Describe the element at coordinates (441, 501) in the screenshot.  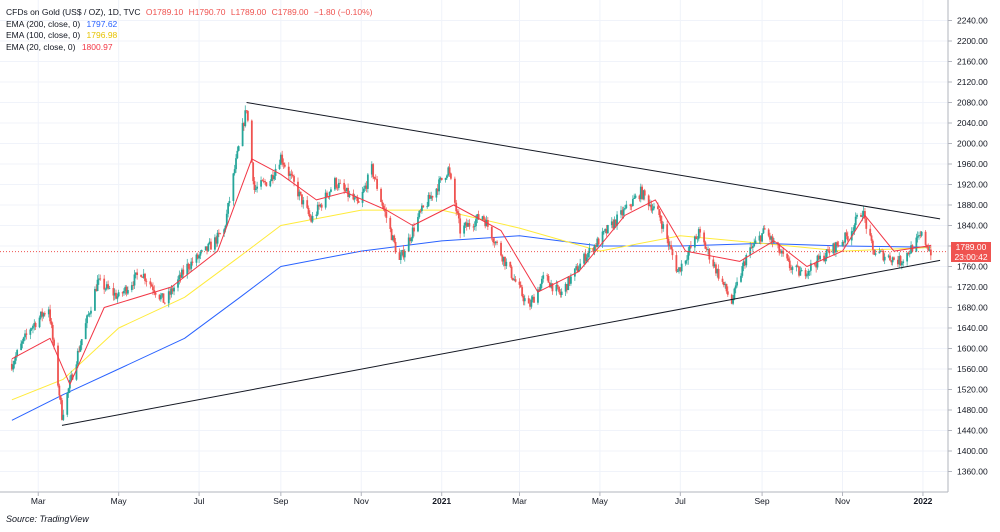
I see `x-tick-label: 2021` at that location.